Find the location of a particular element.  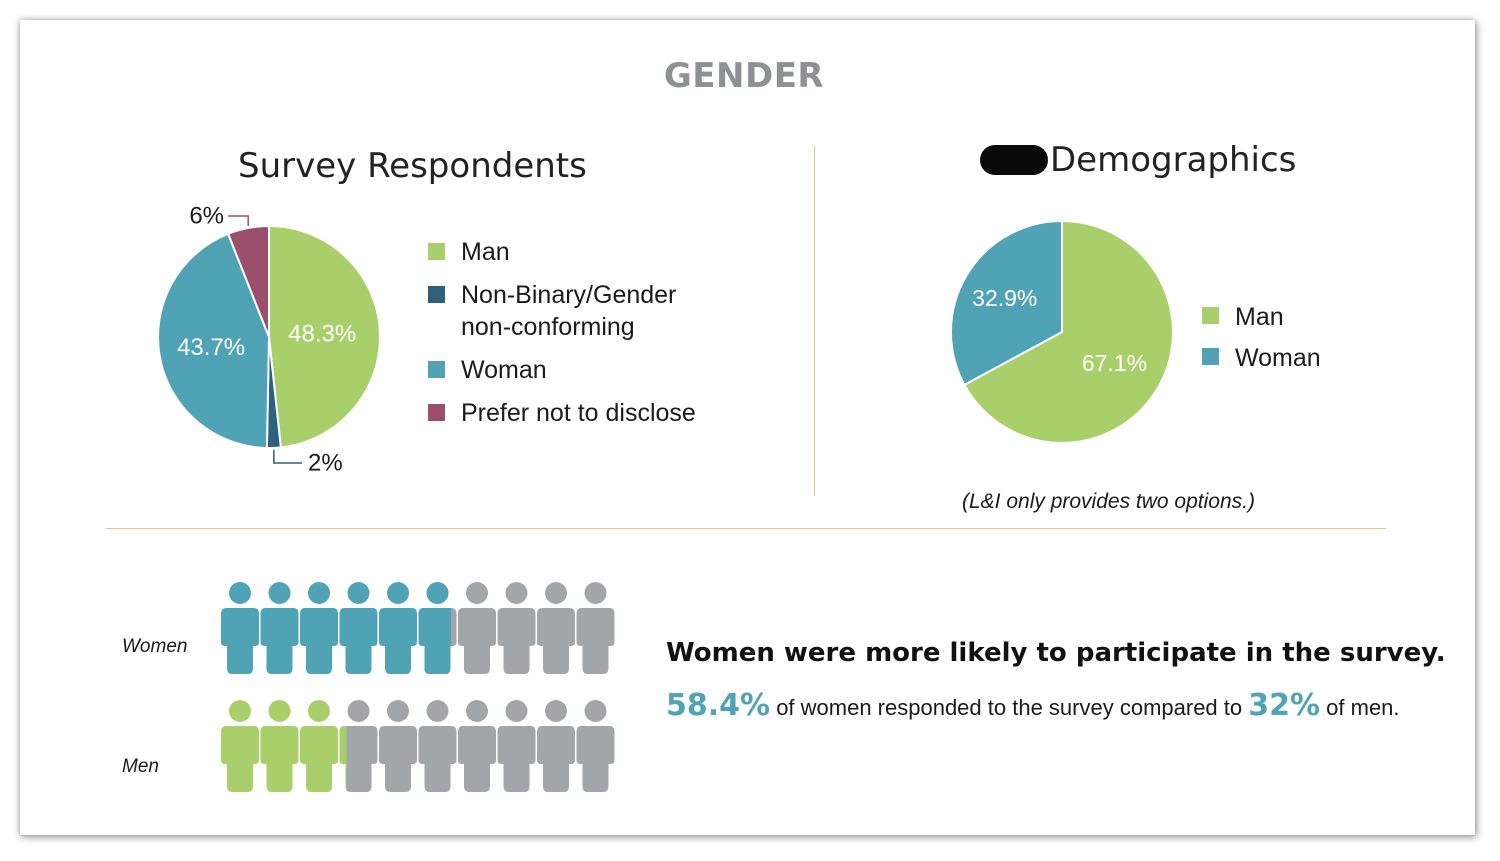

legend-label: Prefer not to disclose is located at coordinates (578, 413).